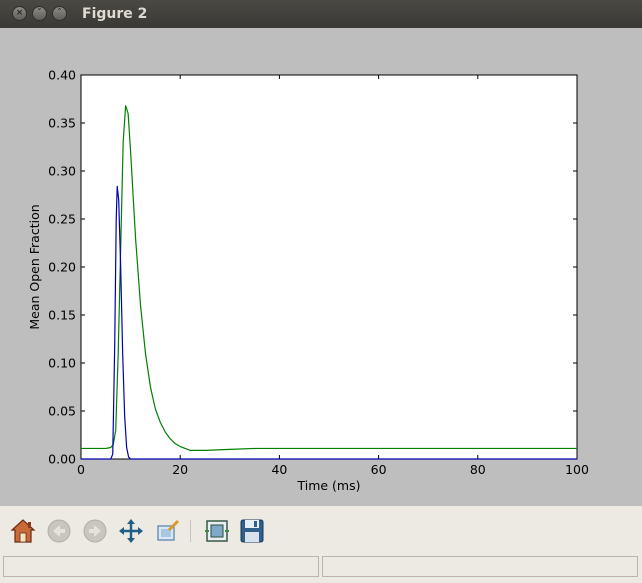  What do you see at coordinates (180, 469) in the screenshot?
I see `x-tick-label: 20` at bounding box center [180, 469].